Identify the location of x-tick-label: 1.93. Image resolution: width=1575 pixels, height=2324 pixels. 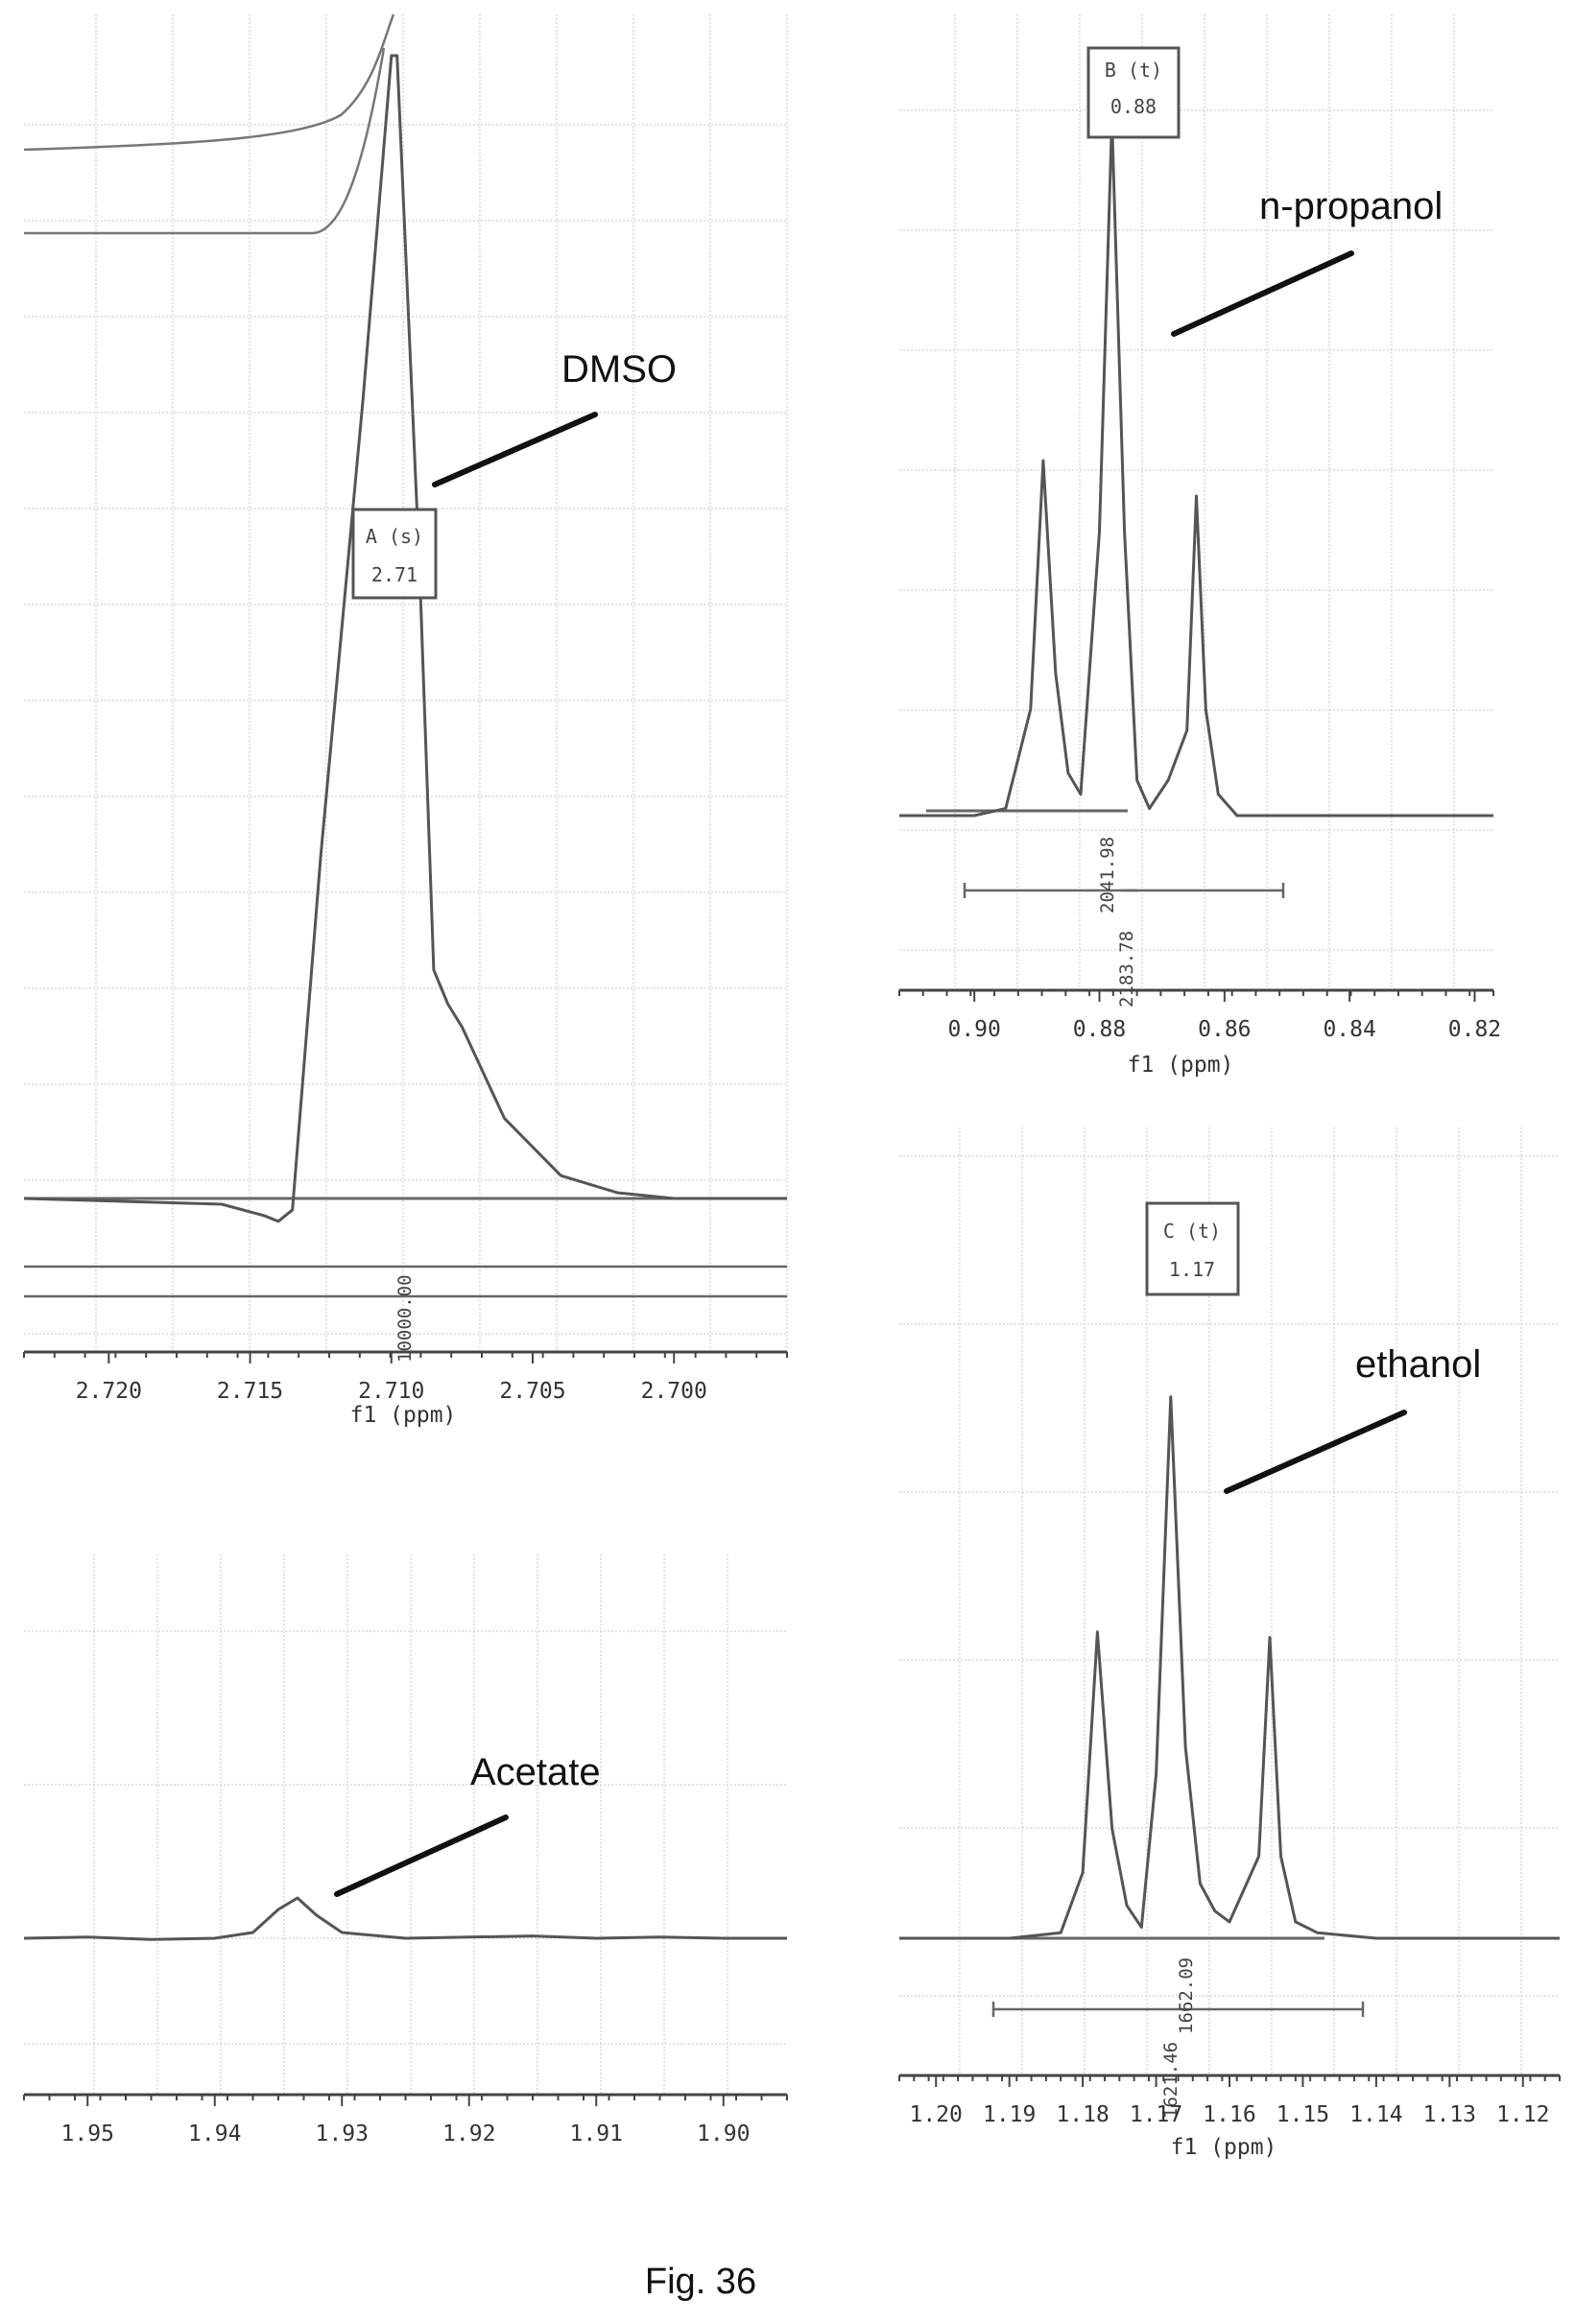
(342, 2134).